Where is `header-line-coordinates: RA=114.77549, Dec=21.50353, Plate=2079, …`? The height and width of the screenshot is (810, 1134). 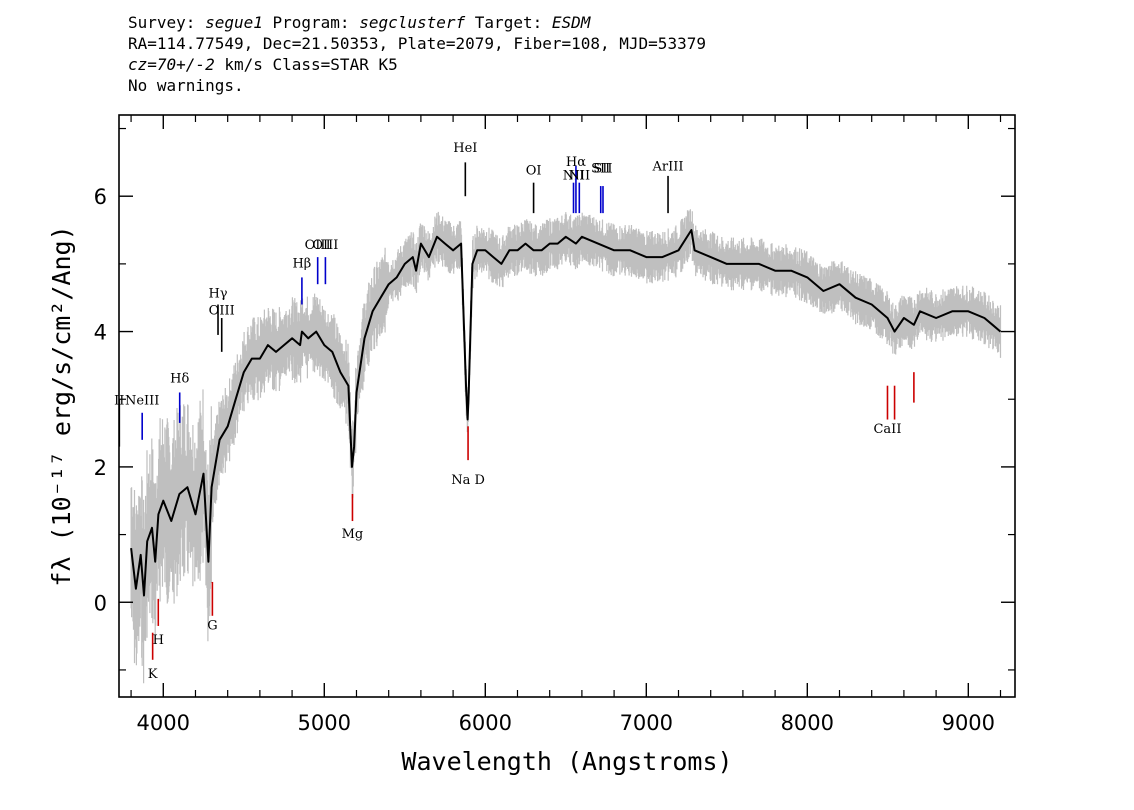 header-line-coordinates: RA=114.77549, Dec=21.50353, Plate=2079, … is located at coordinates (417, 43).